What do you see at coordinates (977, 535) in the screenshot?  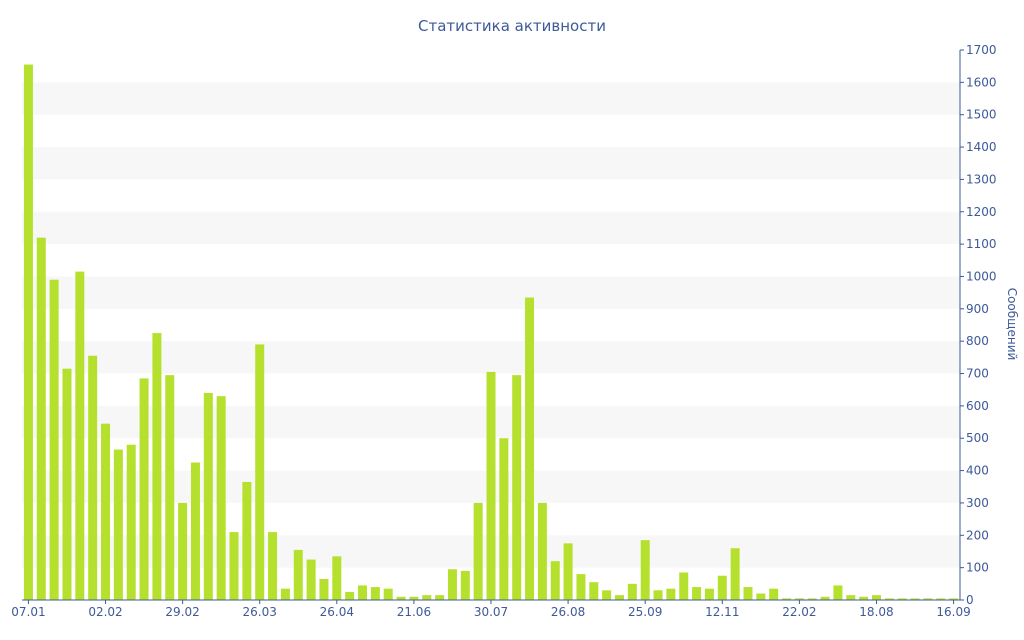 I see `y-tick-label: 200` at bounding box center [977, 535].